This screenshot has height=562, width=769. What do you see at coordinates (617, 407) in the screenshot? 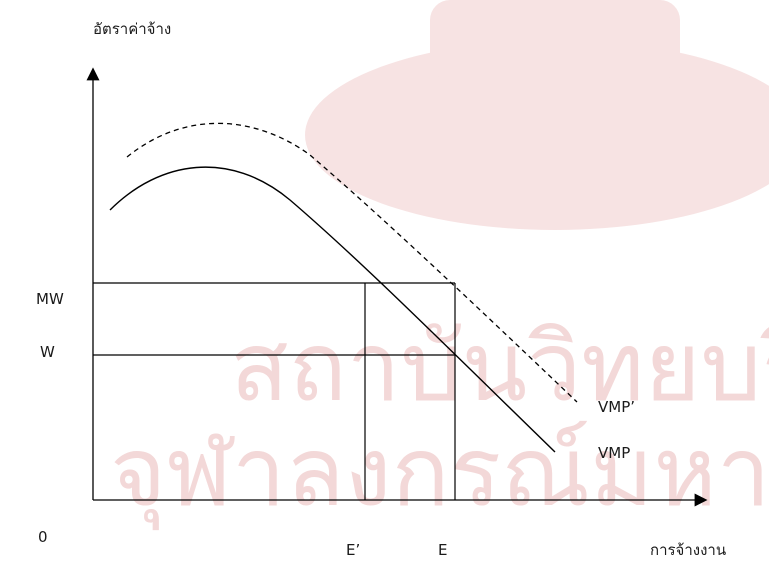
I see `vmp-prime-label: VMP’` at bounding box center [617, 407].